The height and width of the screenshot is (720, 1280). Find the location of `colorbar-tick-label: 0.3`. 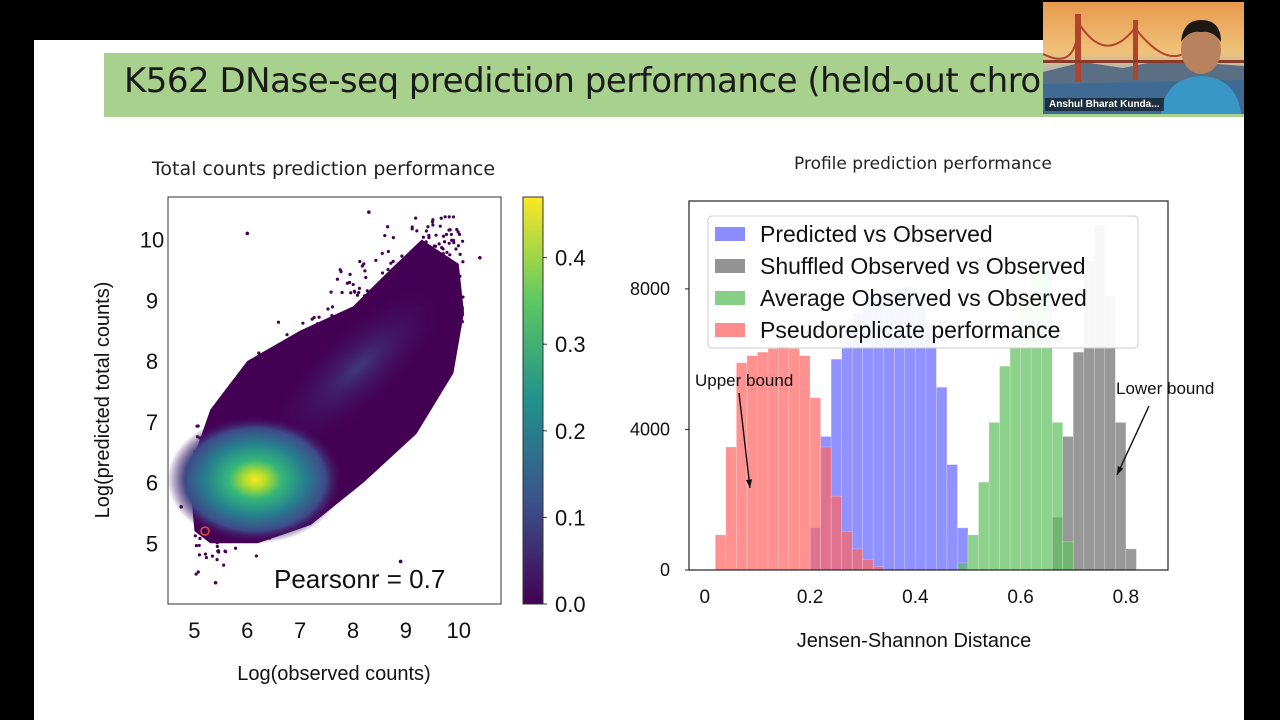

colorbar-tick-label: 0.3 is located at coordinates (570, 344).